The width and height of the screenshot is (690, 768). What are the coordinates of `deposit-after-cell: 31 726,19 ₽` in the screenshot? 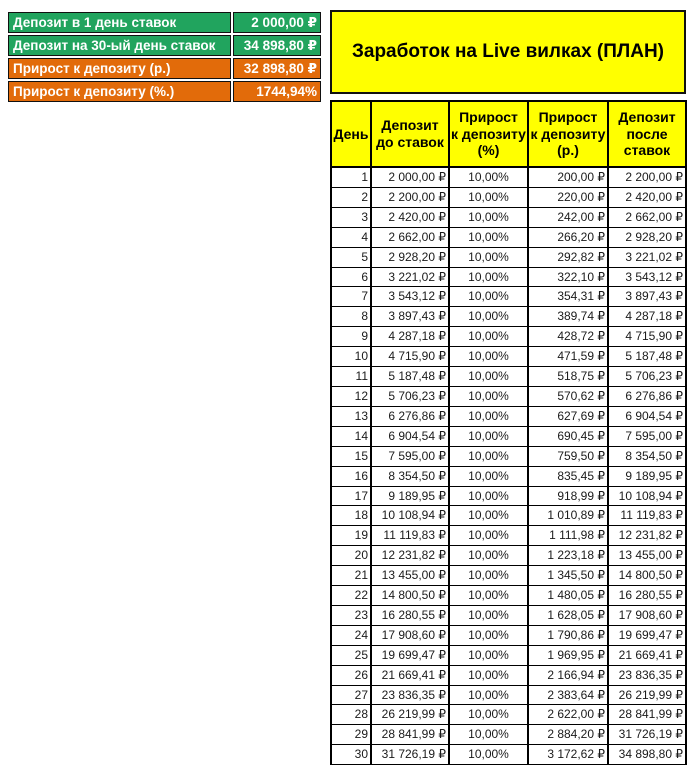 It's located at (647, 735).